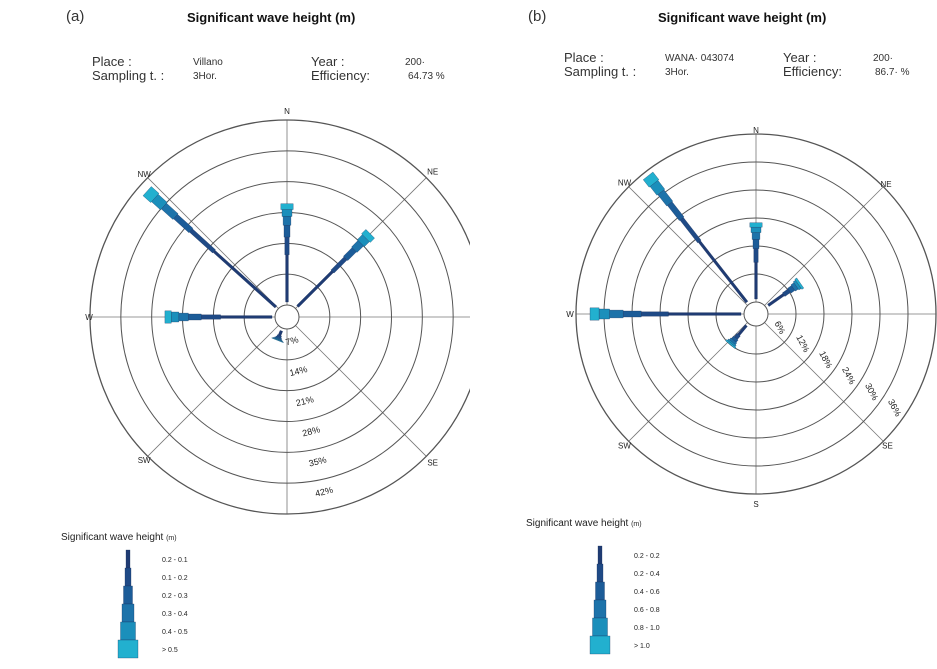  Describe the element at coordinates (415, 62) in the screenshot. I see `year-value: 200·` at that location.